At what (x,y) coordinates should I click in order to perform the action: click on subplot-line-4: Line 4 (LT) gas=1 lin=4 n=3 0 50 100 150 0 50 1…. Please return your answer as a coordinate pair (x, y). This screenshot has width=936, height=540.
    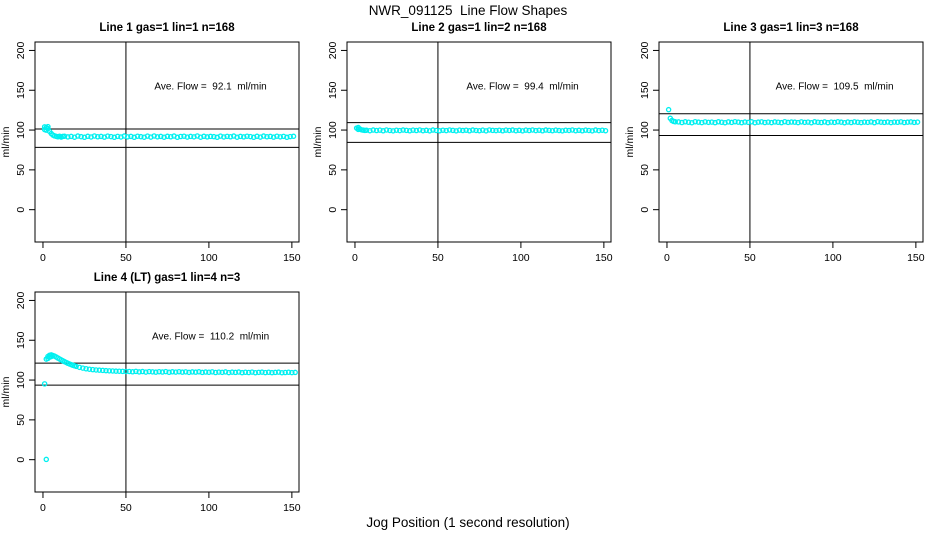
    Looking at the image, I should click on (150, 393).